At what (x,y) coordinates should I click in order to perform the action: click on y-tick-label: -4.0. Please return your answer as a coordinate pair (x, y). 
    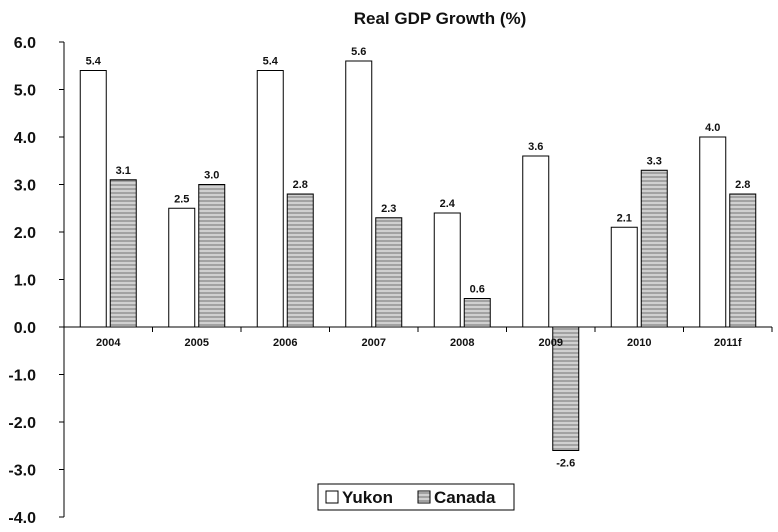
    Looking at the image, I should click on (22, 518).